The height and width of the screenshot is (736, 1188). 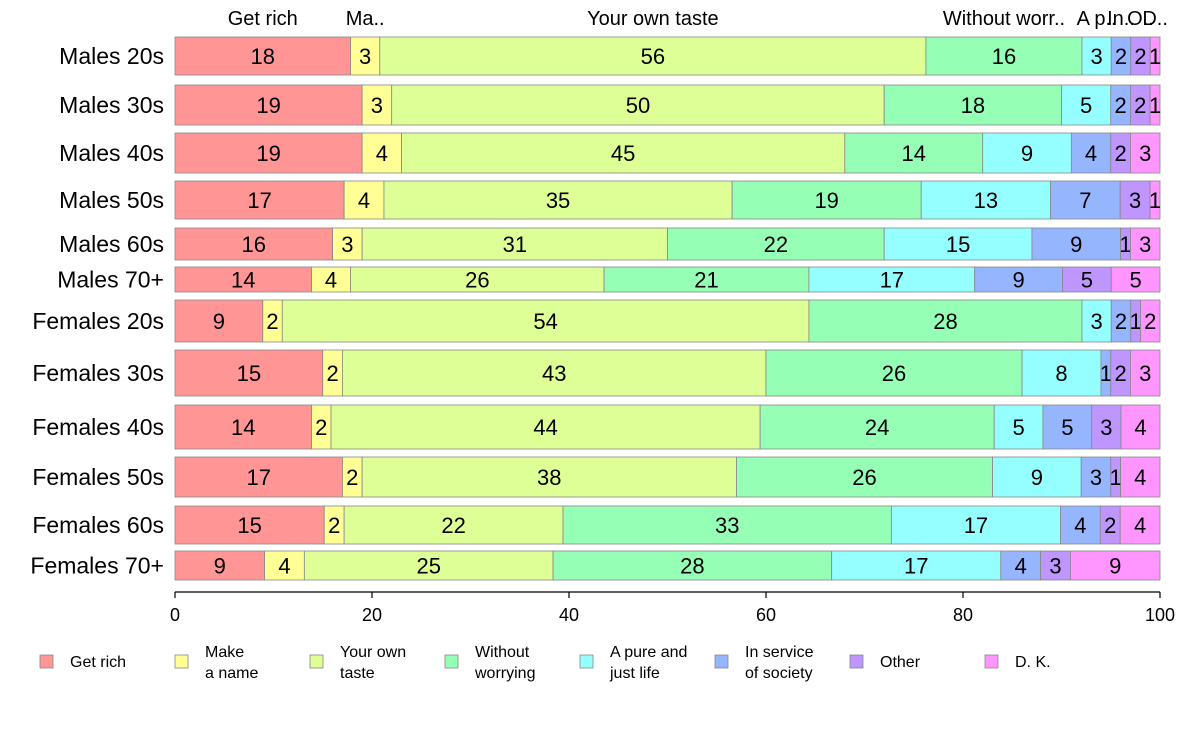 I want to click on data-label: 24, so click(x=877, y=427).